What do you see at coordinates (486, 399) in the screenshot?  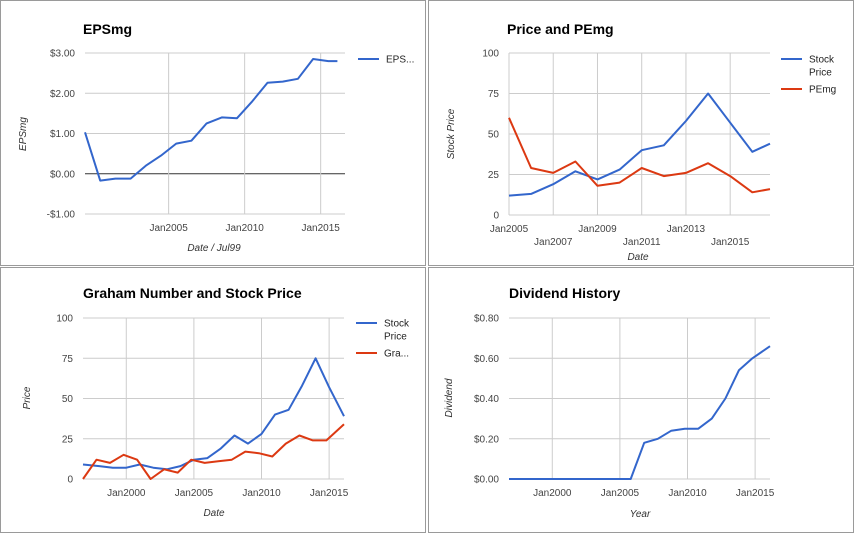 I see `y-tick-label: $0.40` at bounding box center [486, 399].